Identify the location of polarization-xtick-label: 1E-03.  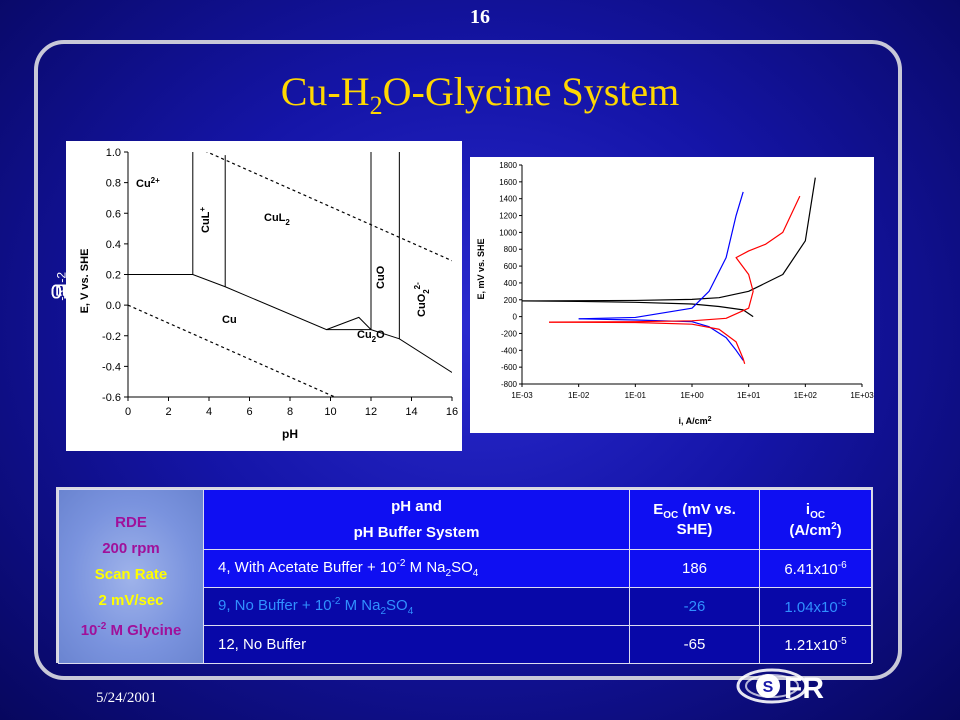
(522, 395).